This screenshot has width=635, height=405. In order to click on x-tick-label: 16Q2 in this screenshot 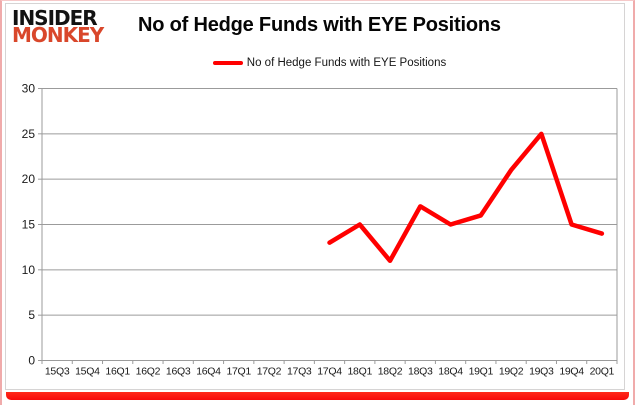, I will do `click(148, 372)`.